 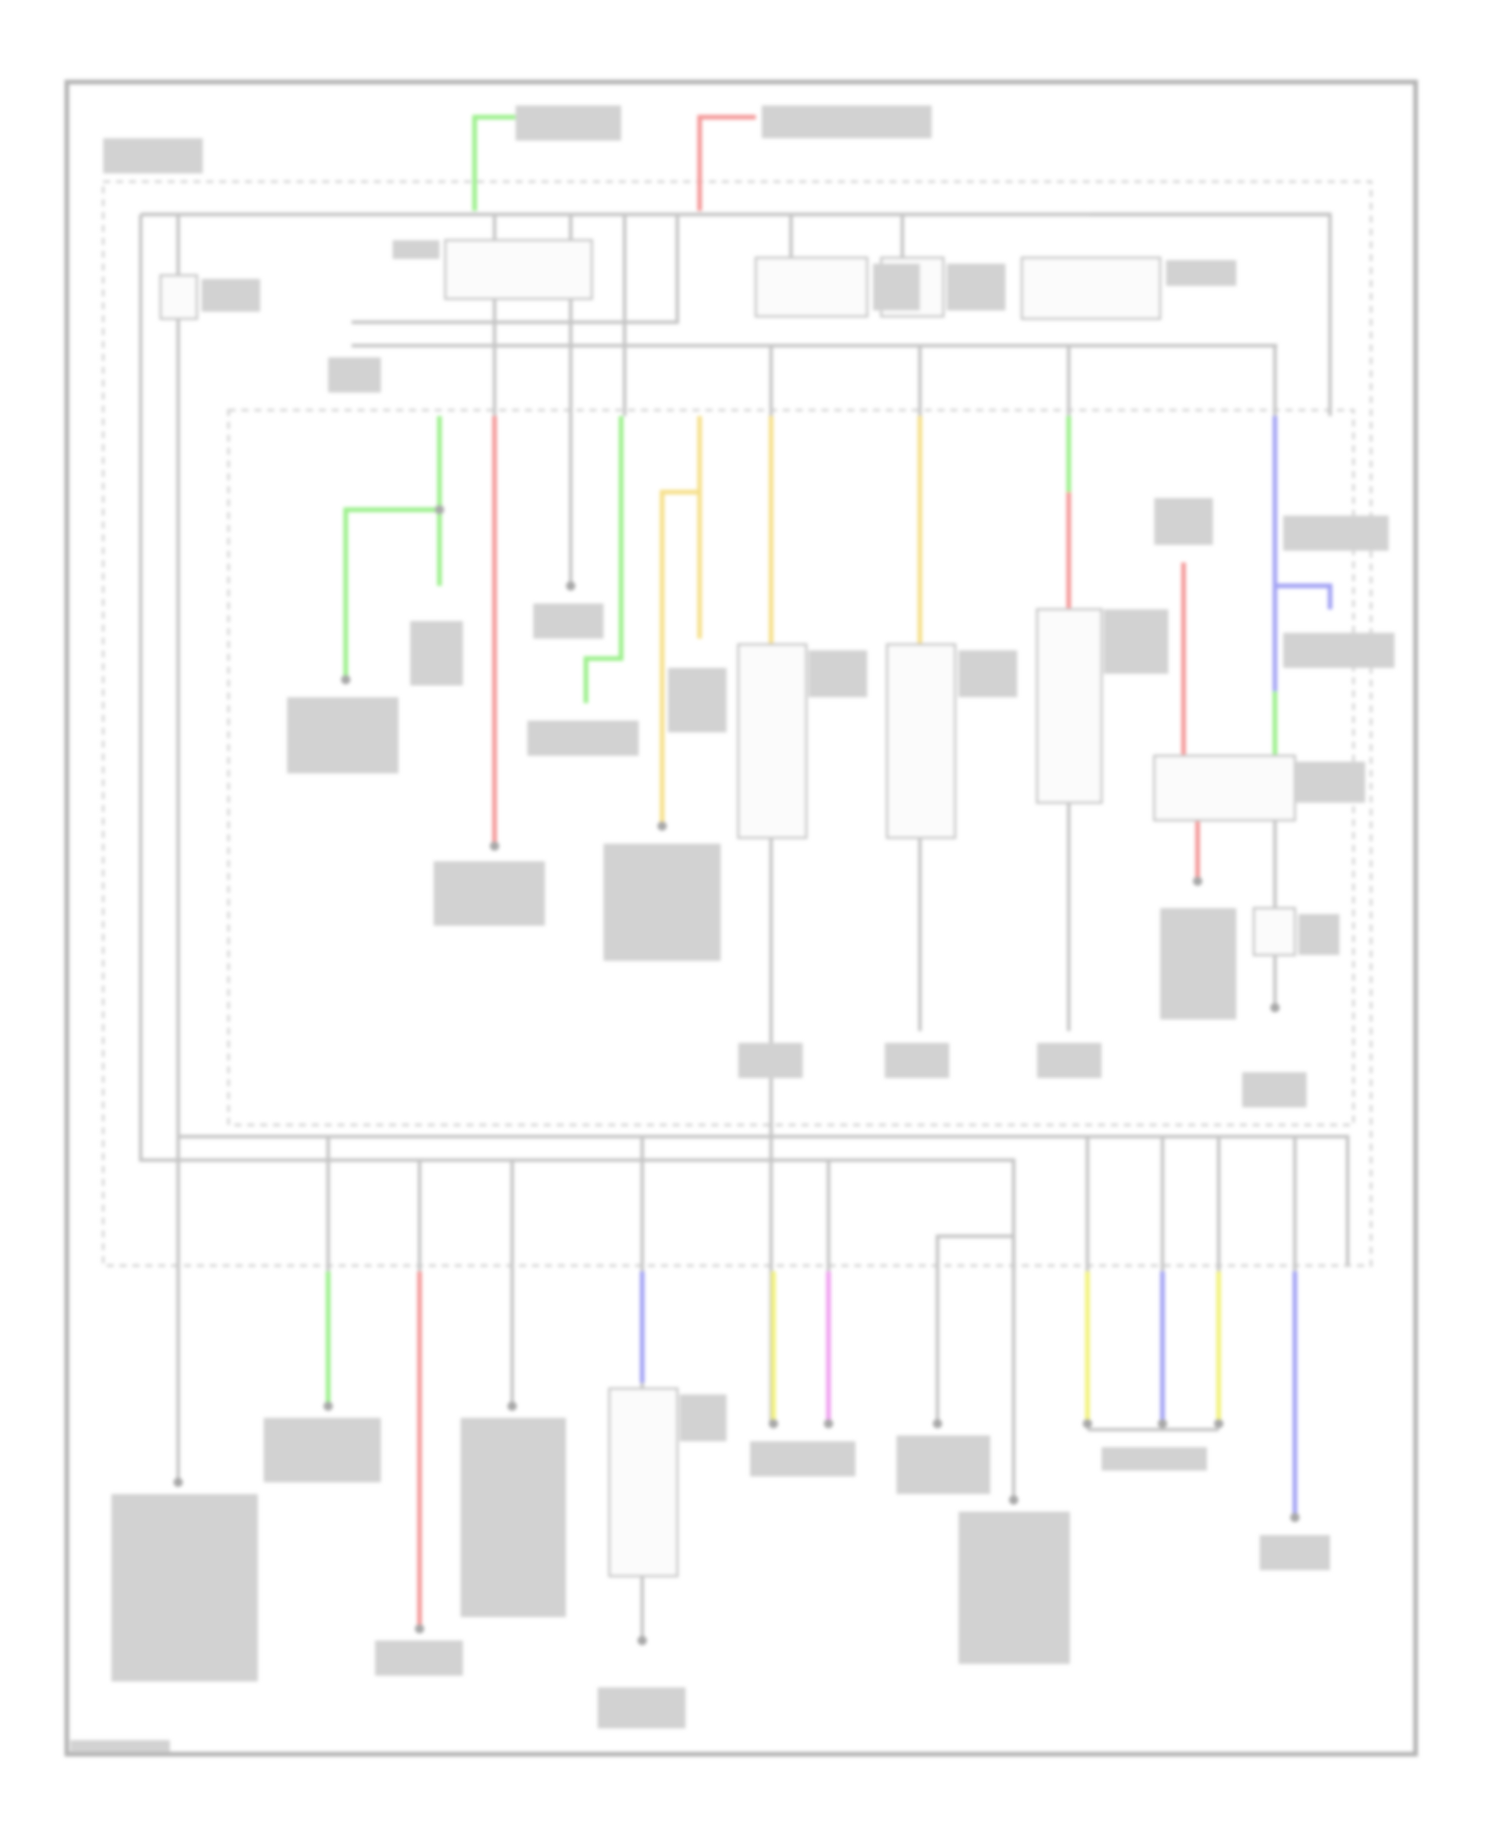 What do you see at coordinates (679, 658) in the screenshot?
I see `yellow-wire` at bounding box center [679, 658].